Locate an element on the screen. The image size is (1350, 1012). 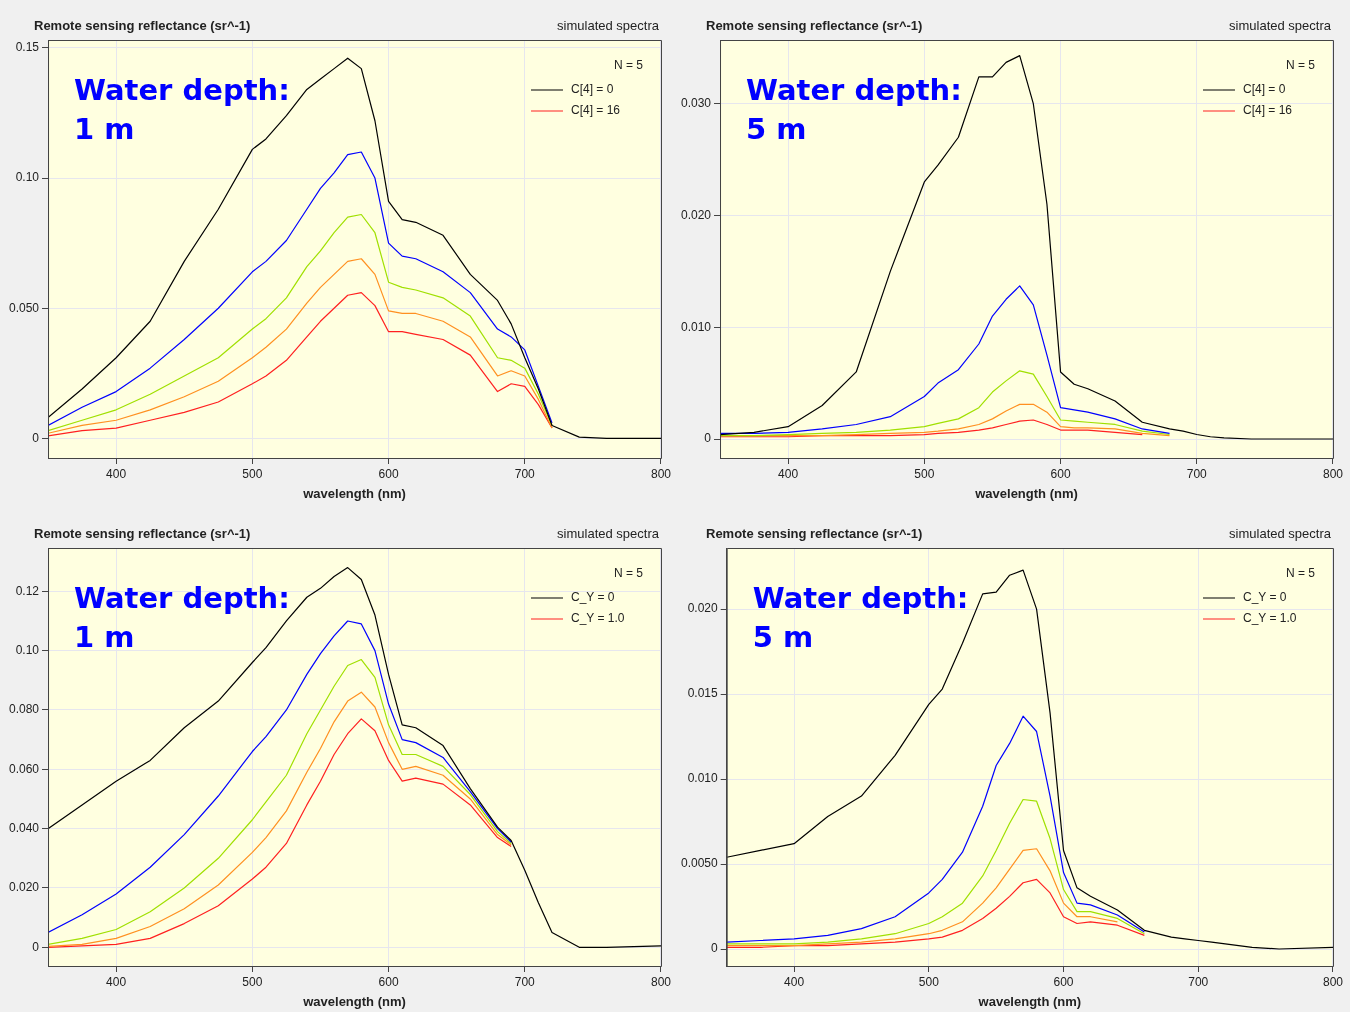
y-tick-label: 0.0050 is located at coordinates (700, 863).